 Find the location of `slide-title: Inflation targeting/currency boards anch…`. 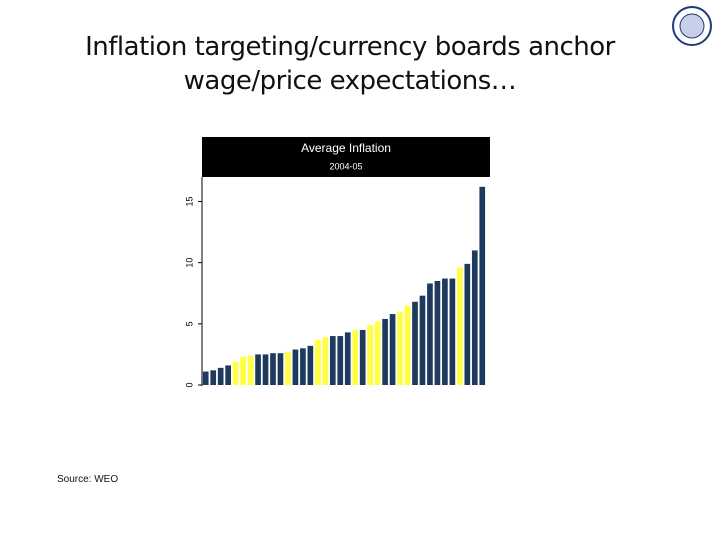

slide-title: Inflation targeting/currency boards anch… is located at coordinates (350, 64).